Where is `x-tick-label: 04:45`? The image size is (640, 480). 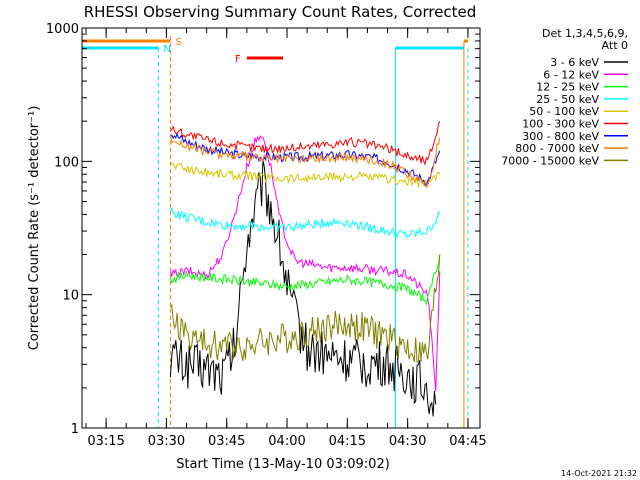 x-tick-label: 04:45 is located at coordinates (467, 441).